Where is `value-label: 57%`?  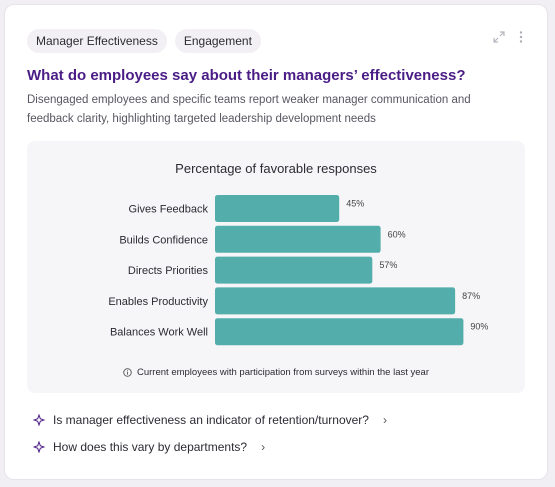
value-label: 57% is located at coordinates (388, 265).